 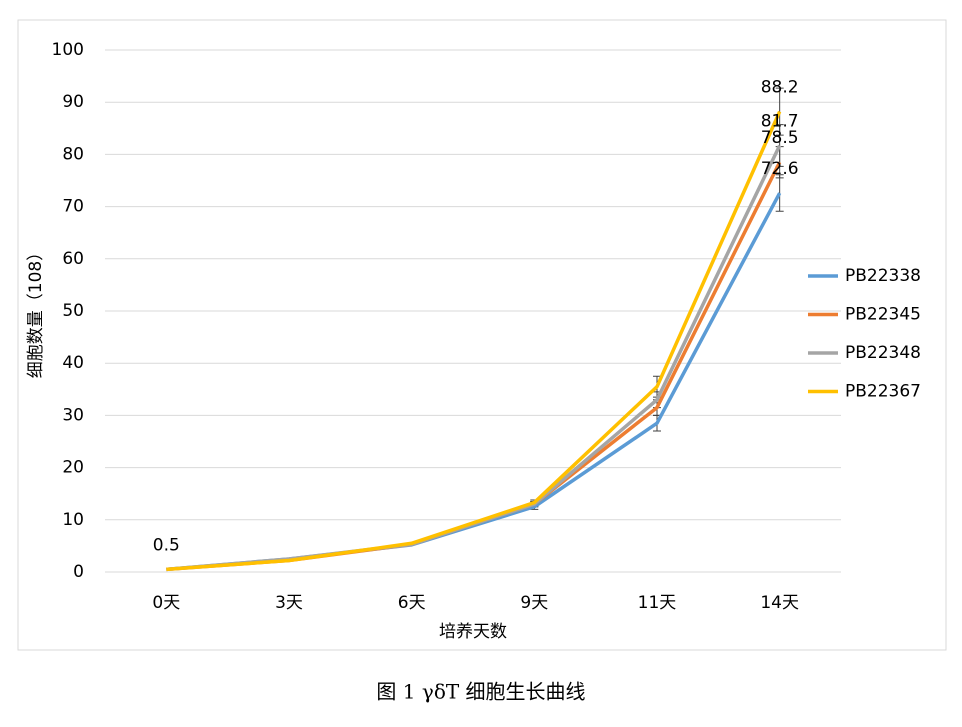 What do you see at coordinates (166, 603) in the screenshot?
I see `x-tick-label: 0天` at bounding box center [166, 603].